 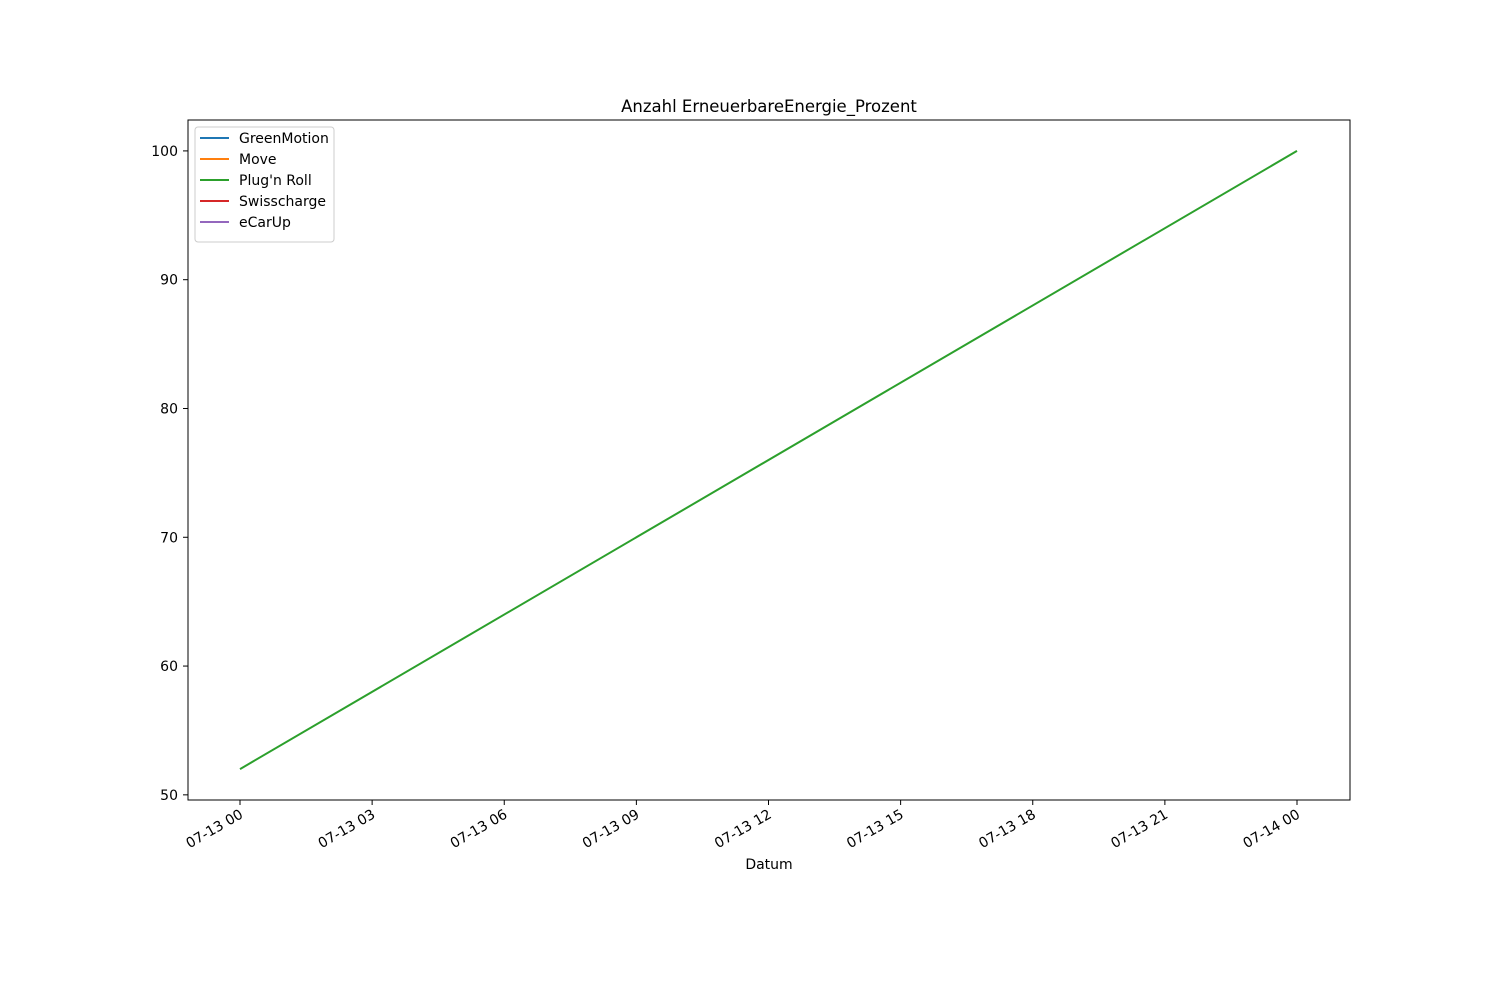 What do you see at coordinates (169, 796) in the screenshot?
I see `y-tick-label: 50` at bounding box center [169, 796].